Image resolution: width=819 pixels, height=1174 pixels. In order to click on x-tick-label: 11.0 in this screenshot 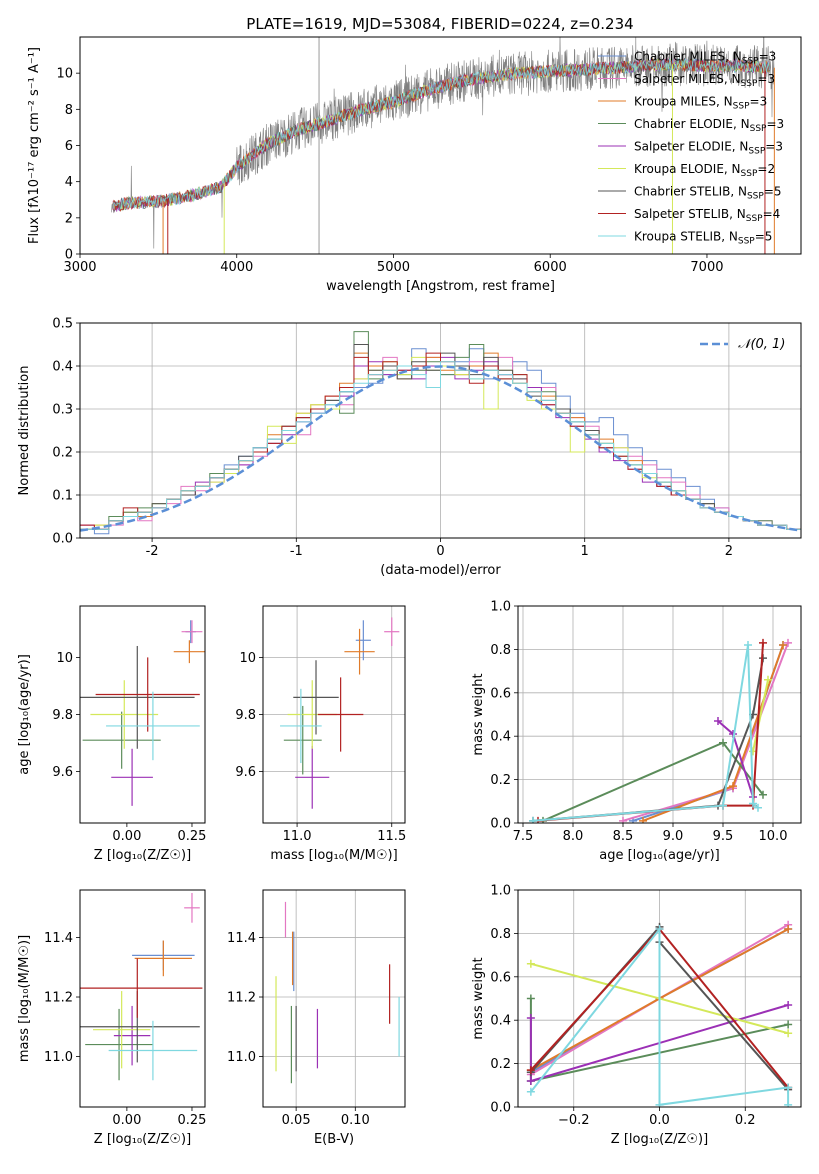, I will do `click(297, 836)`.